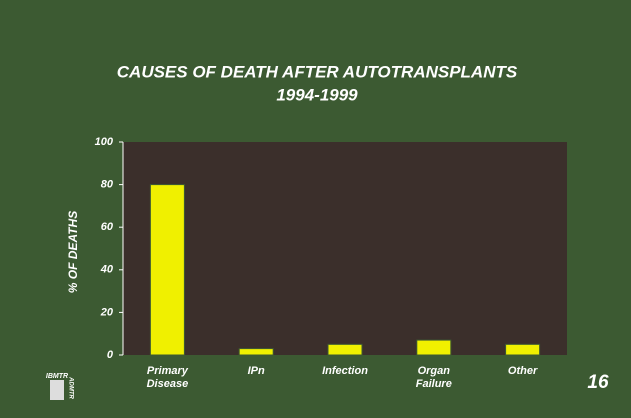  I want to click on x-tick-label-line: Other, so click(523, 371).